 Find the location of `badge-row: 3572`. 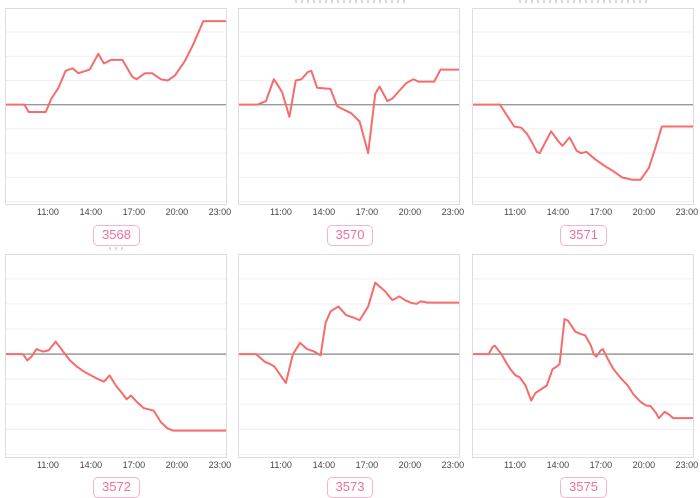

badge-row: 3572 is located at coordinates (116, 487).